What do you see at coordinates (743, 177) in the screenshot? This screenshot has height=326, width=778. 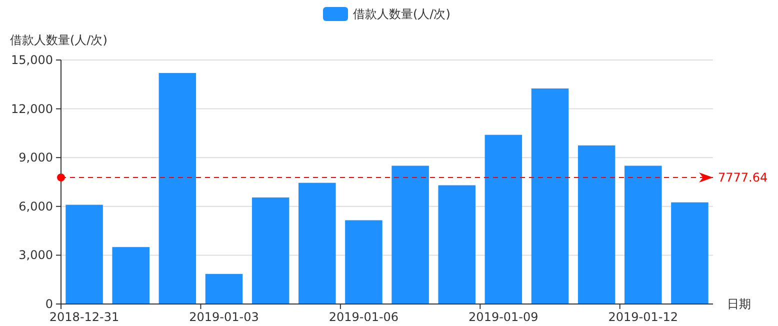 I see `ref-line-label: 7777.64` at bounding box center [743, 177].